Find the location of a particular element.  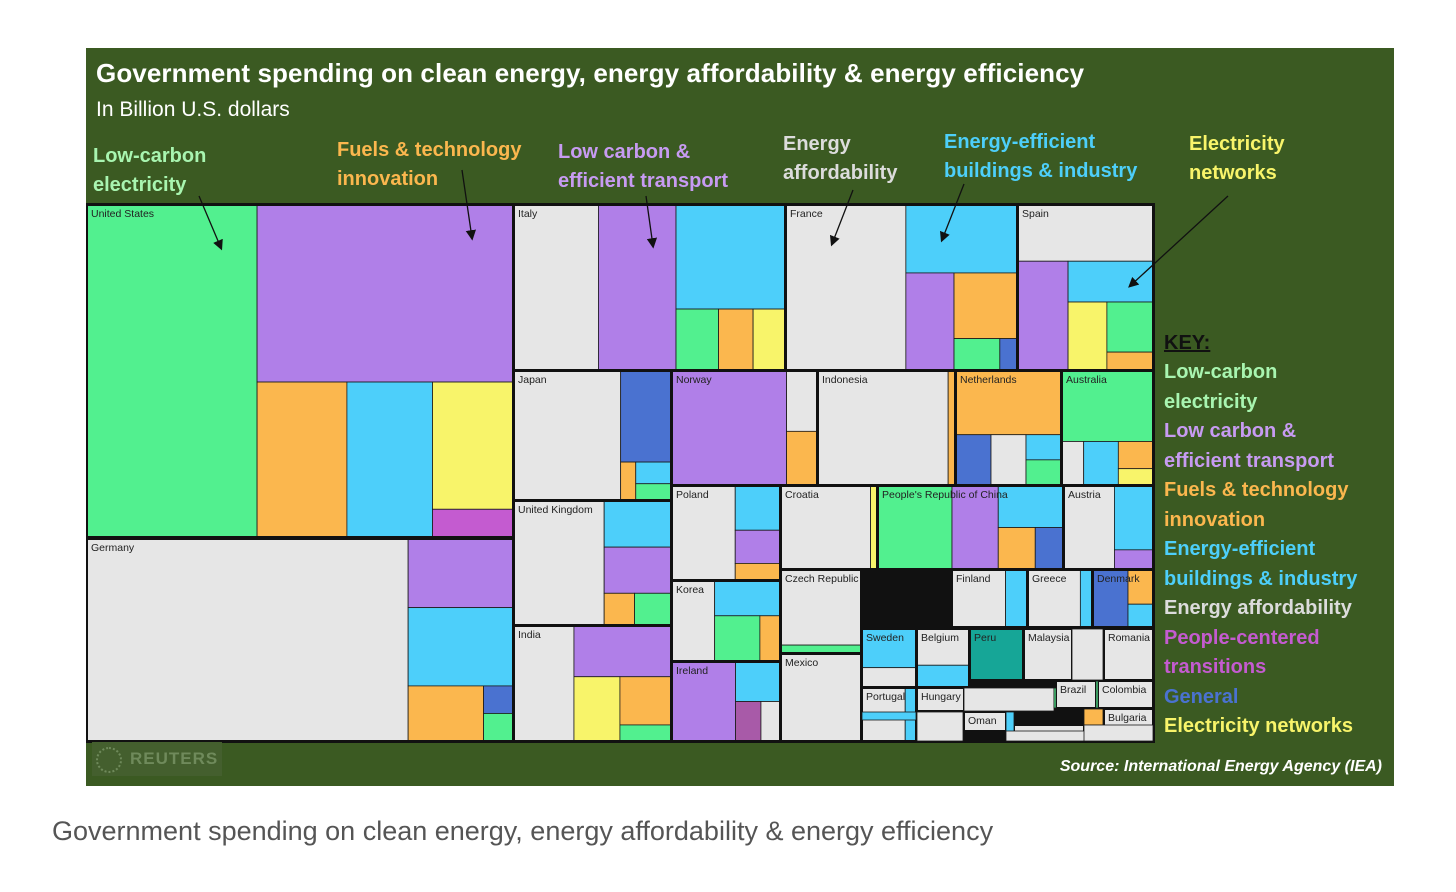

country-label: Netherlands is located at coordinates (988, 380).